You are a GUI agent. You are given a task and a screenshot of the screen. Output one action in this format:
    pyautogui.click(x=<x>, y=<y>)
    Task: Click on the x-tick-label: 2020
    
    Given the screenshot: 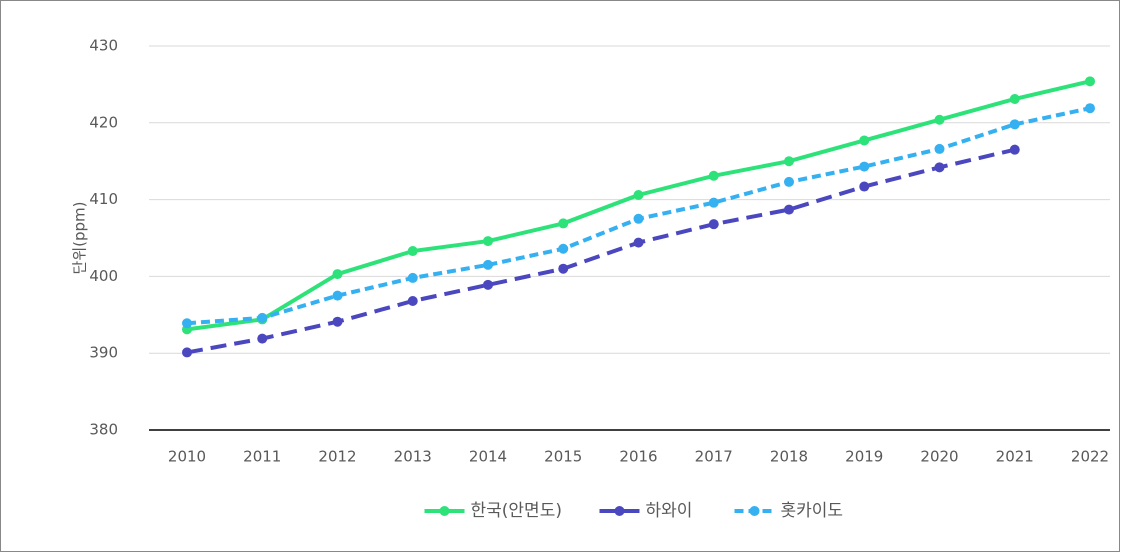 What is the action you would take?
    pyautogui.click(x=939, y=457)
    